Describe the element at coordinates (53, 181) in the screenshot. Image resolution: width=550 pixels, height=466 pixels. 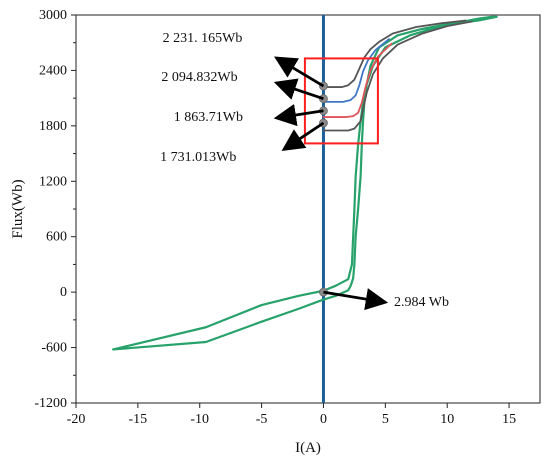
I see `y-tick-label: 1200` at that location.